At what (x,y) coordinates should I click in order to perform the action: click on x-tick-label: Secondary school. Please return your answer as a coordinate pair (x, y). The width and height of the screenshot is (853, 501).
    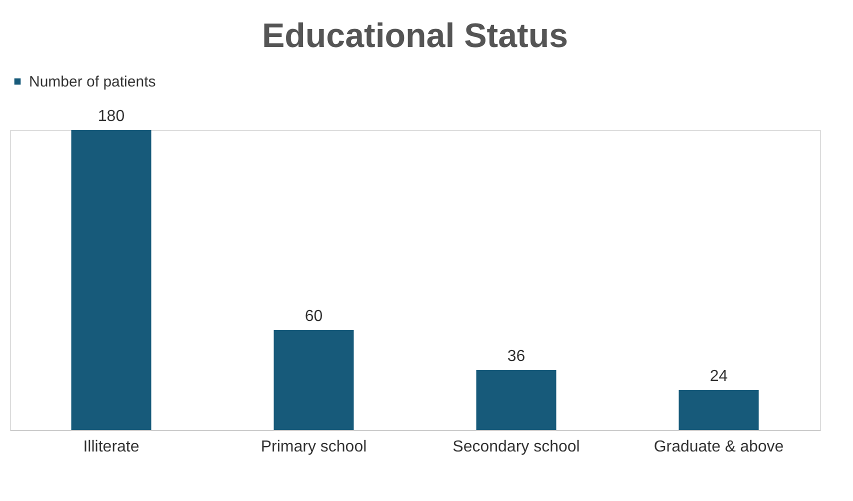
    Looking at the image, I should click on (516, 447).